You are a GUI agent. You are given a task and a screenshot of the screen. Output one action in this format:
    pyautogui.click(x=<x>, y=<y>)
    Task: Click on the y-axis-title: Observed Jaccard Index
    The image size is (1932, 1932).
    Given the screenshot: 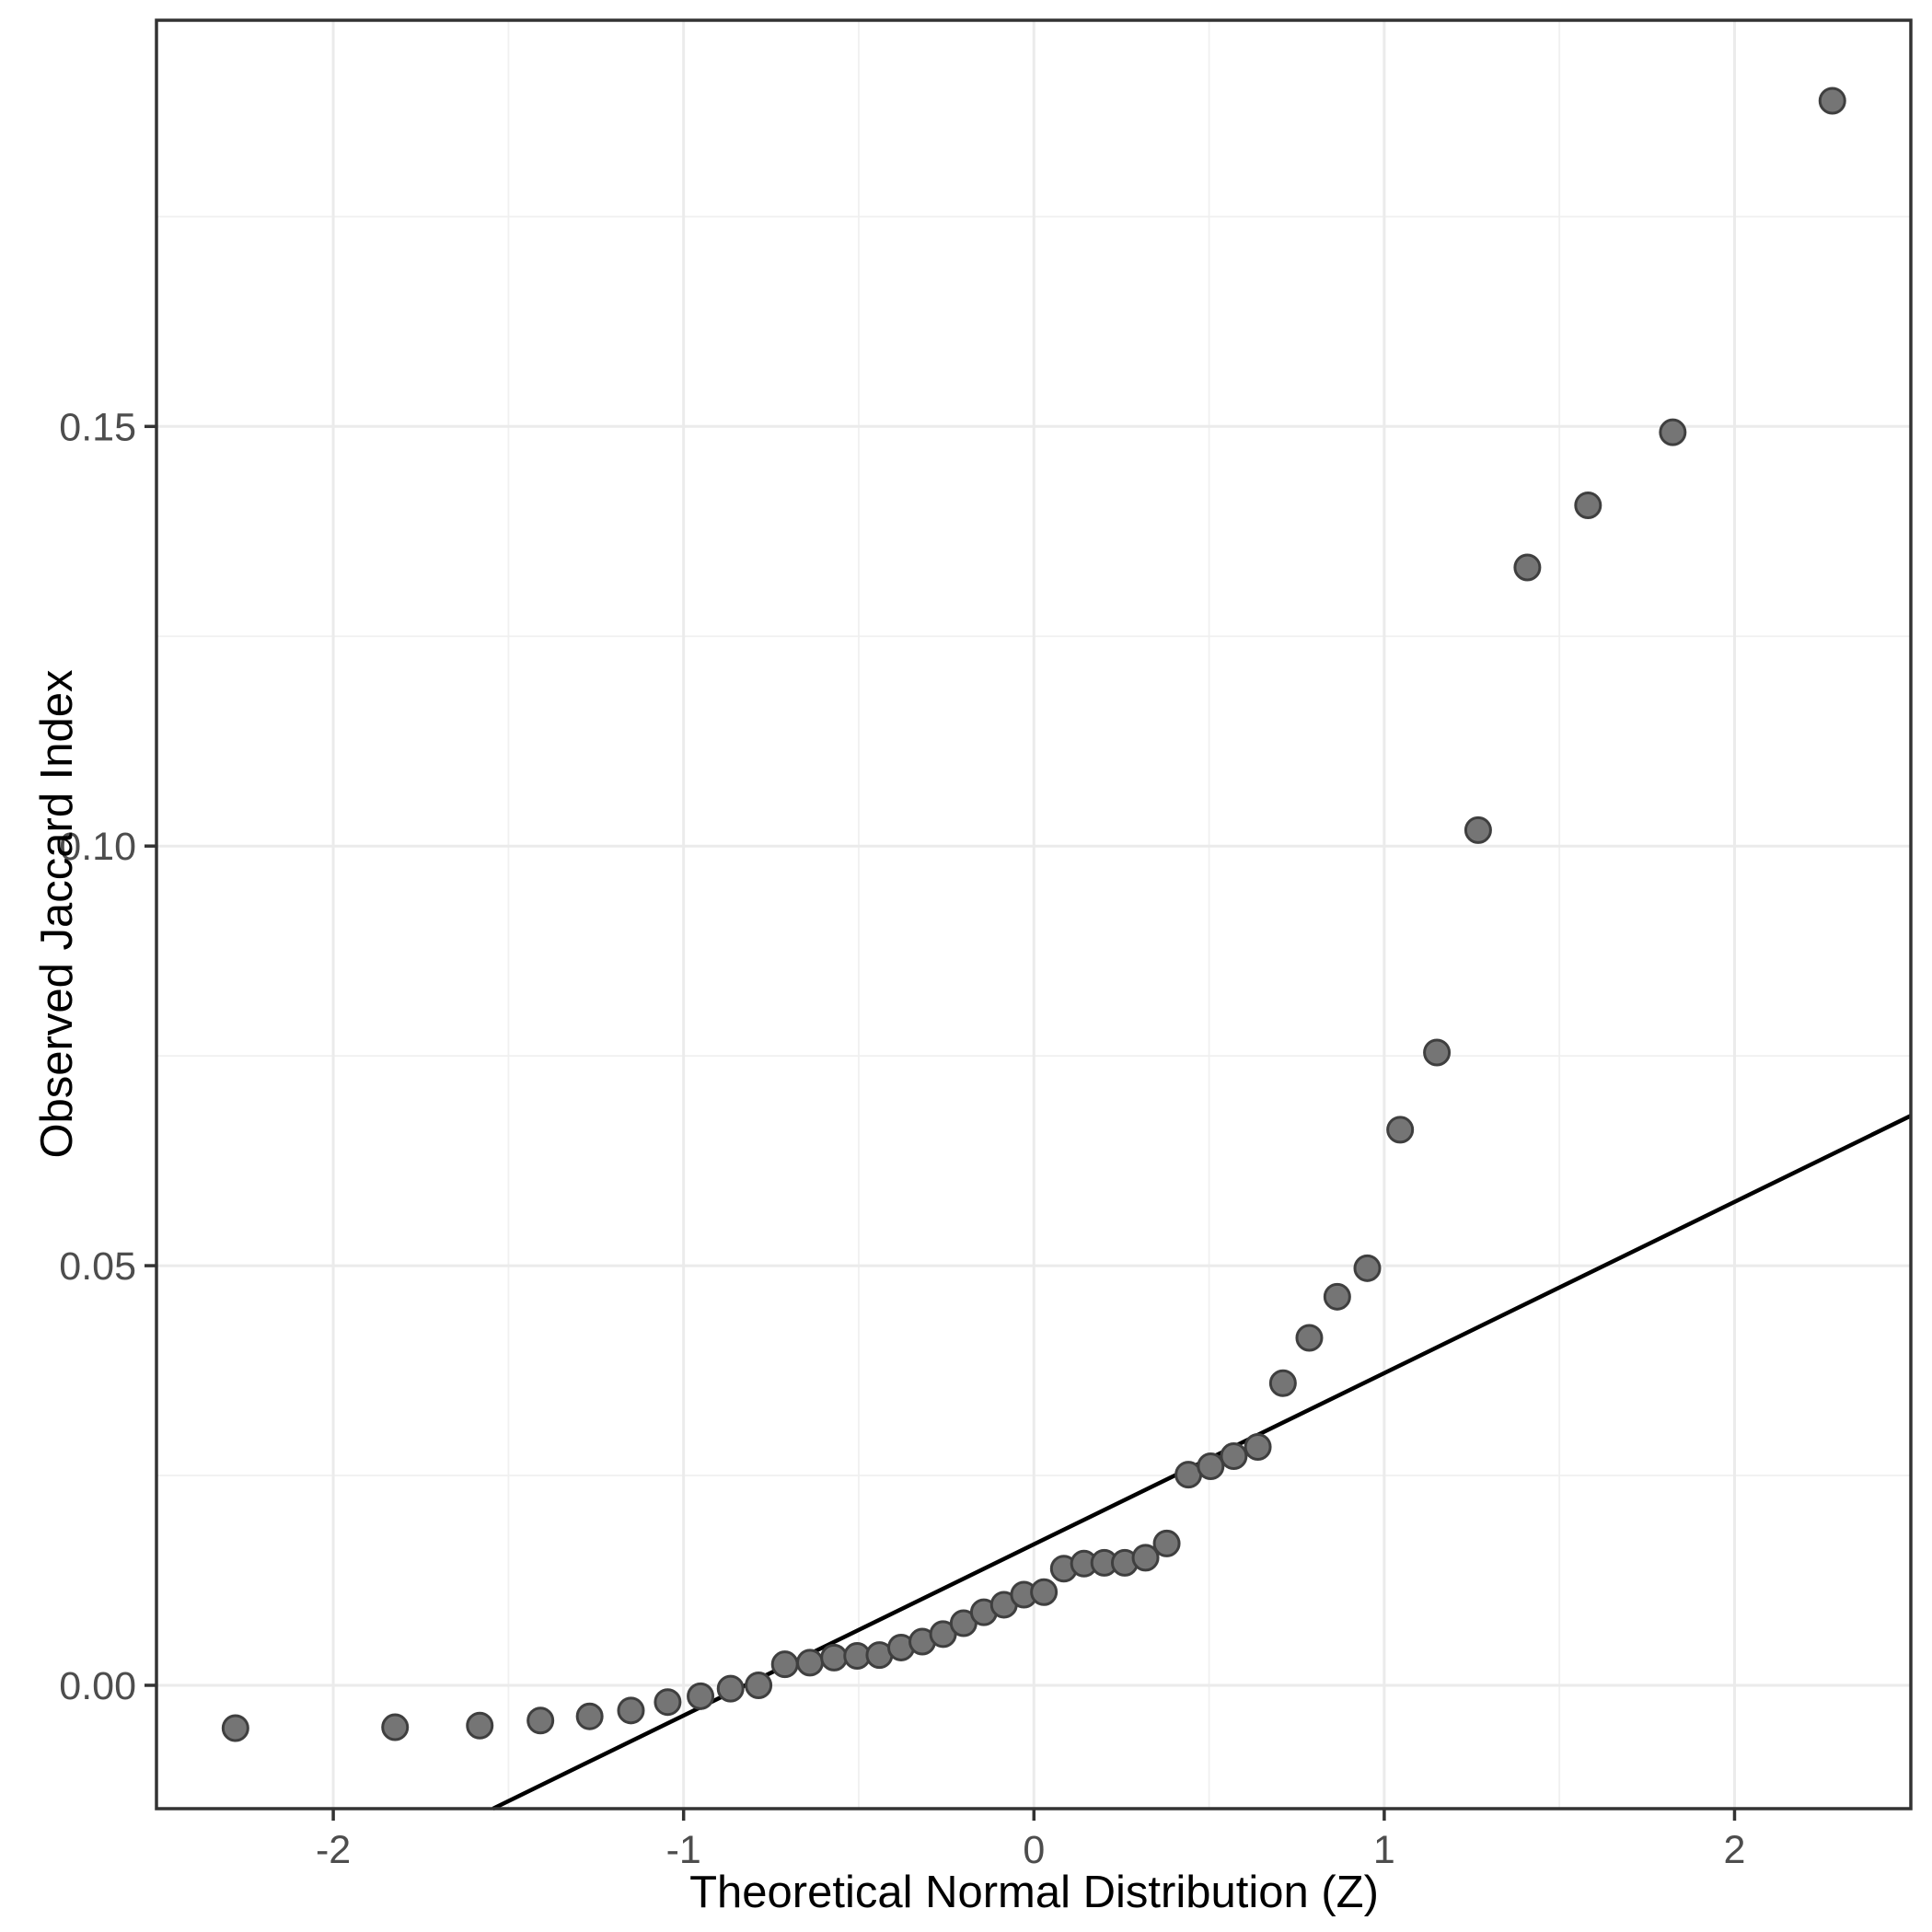 What is the action you would take?
    pyautogui.click(x=57, y=914)
    